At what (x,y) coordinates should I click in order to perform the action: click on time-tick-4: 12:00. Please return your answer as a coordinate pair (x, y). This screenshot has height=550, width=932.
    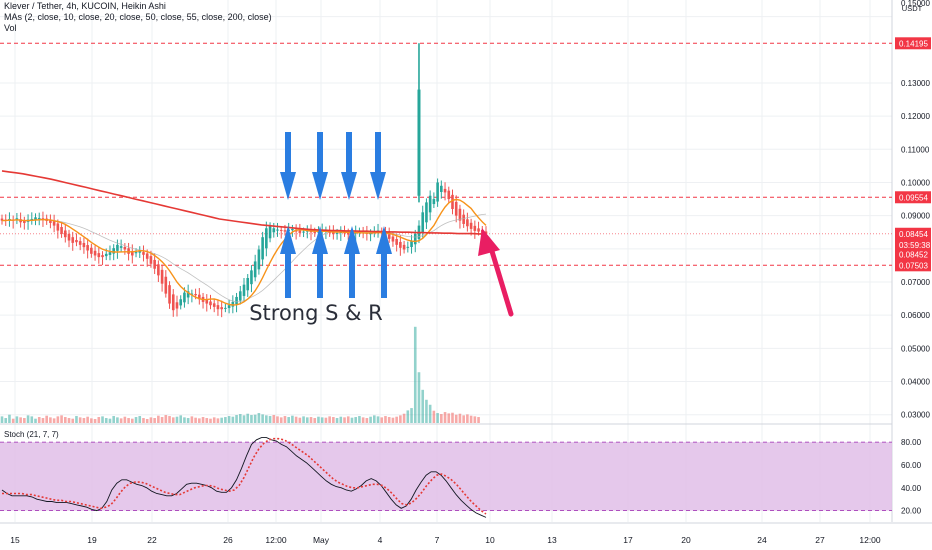
    Looking at the image, I should click on (276, 540).